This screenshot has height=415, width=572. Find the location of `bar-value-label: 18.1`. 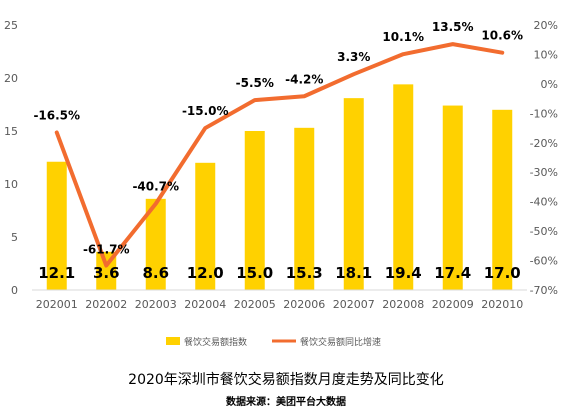

bar-value-label: 18.1 is located at coordinates (353, 273).